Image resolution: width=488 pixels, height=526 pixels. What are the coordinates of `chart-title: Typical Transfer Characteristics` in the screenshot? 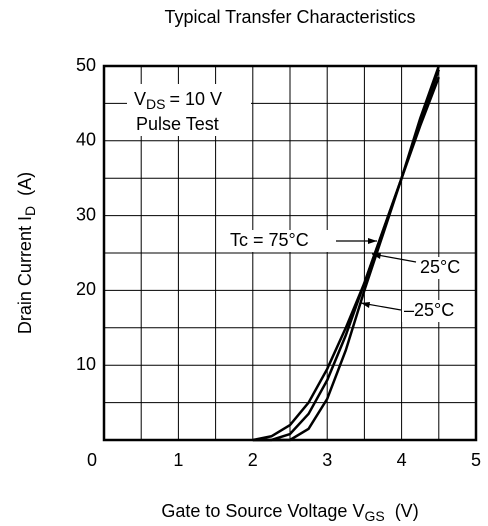 It's located at (289, 17).